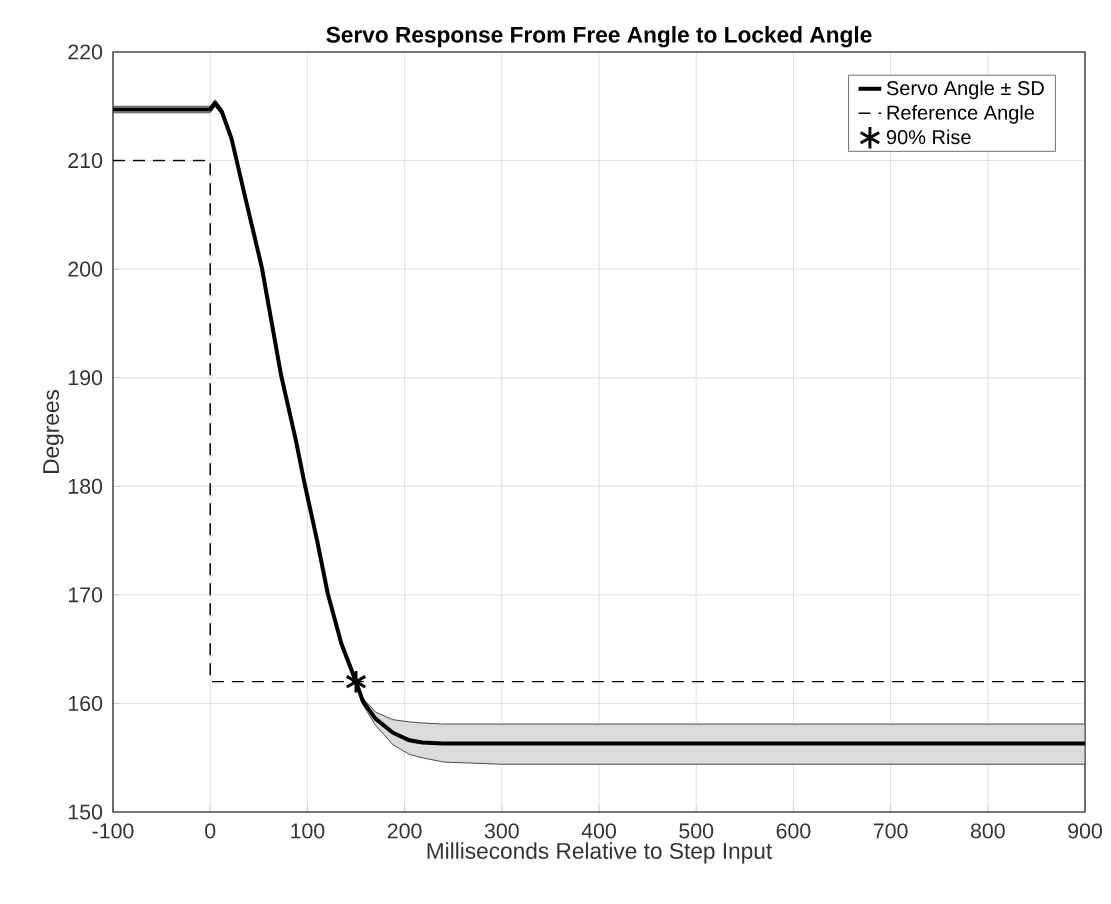 This screenshot has height=904, width=1111. What do you see at coordinates (85, 812) in the screenshot?
I see `y-tick-label: 150` at bounding box center [85, 812].